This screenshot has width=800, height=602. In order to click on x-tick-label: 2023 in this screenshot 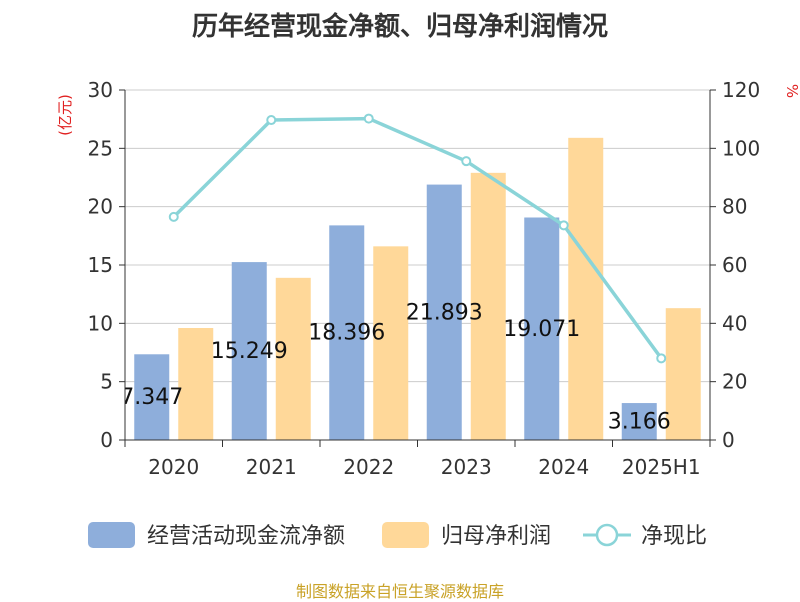, I will do `click(466, 467)`.